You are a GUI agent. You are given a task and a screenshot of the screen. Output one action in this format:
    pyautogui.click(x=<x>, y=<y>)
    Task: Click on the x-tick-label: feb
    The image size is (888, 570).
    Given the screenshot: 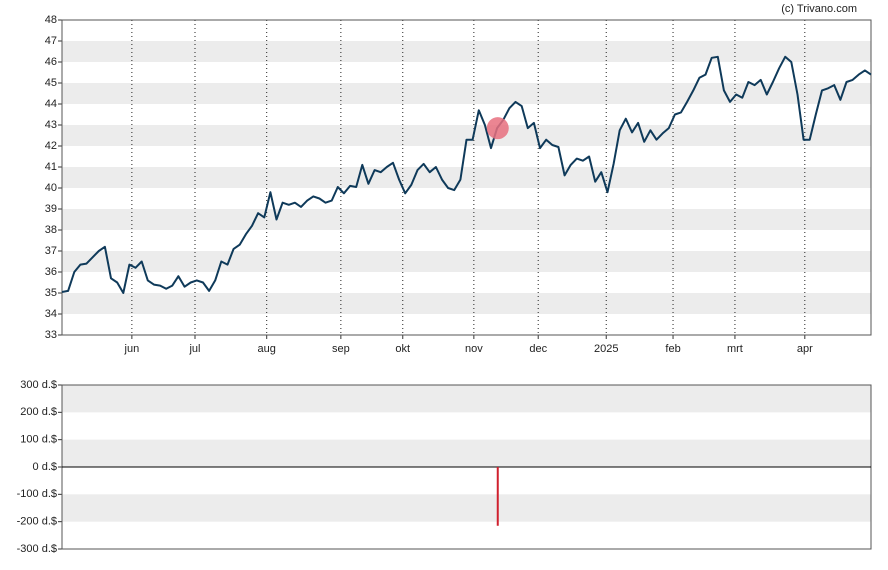 What is the action you would take?
    pyautogui.click(x=672, y=349)
    